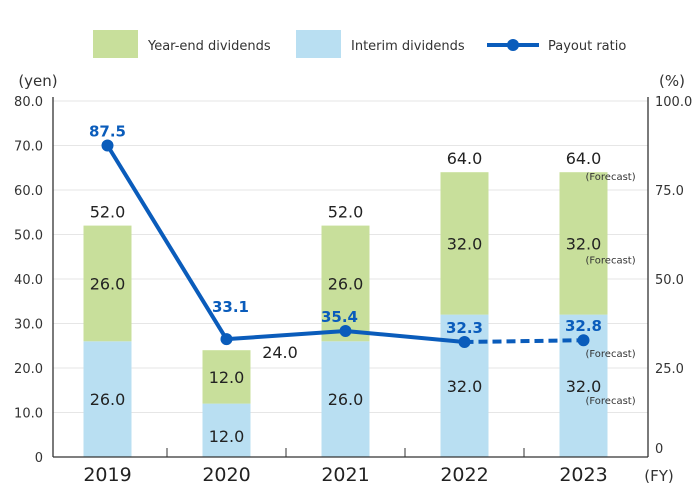 This screenshot has width=700, height=500. What do you see at coordinates (669, 280) in the screenshot?
I see `right-tick-label: 50.0` at bounding box center [669, 280].